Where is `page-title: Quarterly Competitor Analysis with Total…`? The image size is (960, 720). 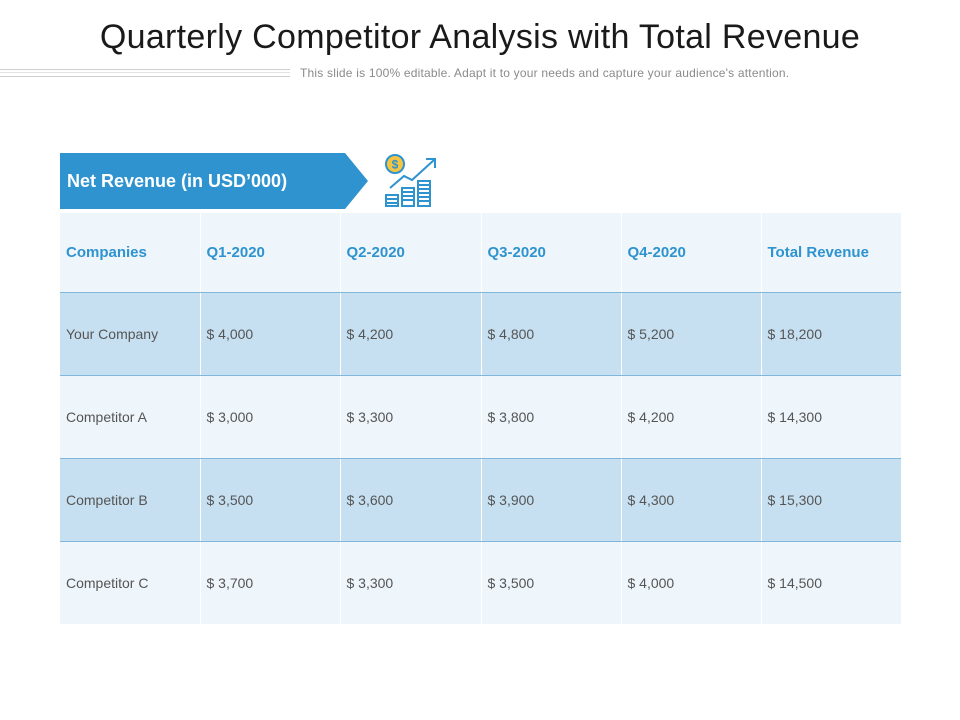 page-title: Quarterly Competitor Analysis with Total… is located at coordinates (480, 37).